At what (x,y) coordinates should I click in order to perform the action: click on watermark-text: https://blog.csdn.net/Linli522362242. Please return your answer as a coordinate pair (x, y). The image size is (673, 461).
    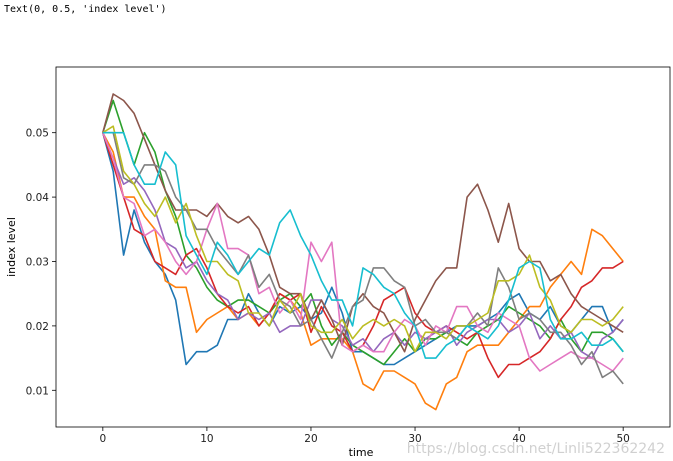
    Looking at the image, I should click on (535, 449).